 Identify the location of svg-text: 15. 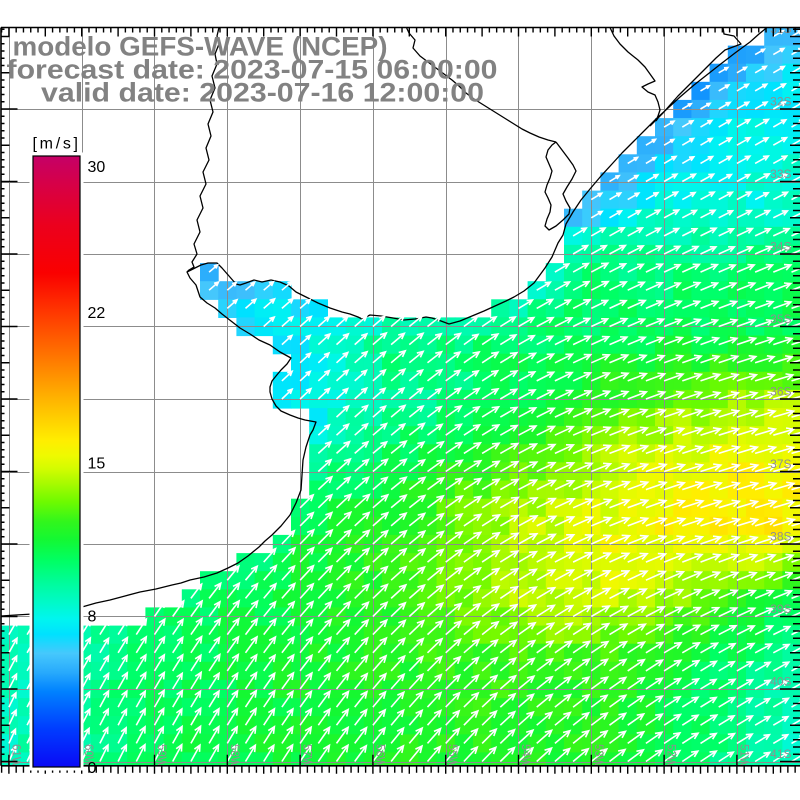
(97, 464).